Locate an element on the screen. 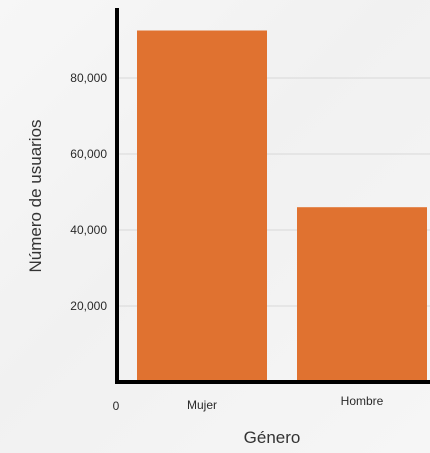 The height and width of the screenshot is (453, 430). x-tick-label-mujer: Mujer is located at coordinates (202, 405).